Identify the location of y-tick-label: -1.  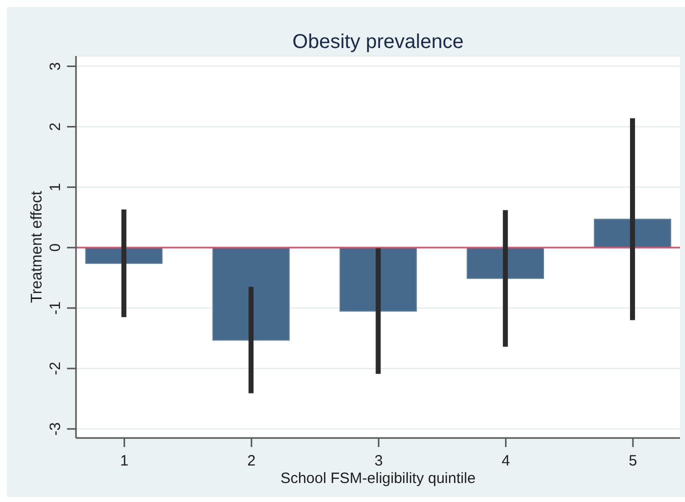
(55, 308).